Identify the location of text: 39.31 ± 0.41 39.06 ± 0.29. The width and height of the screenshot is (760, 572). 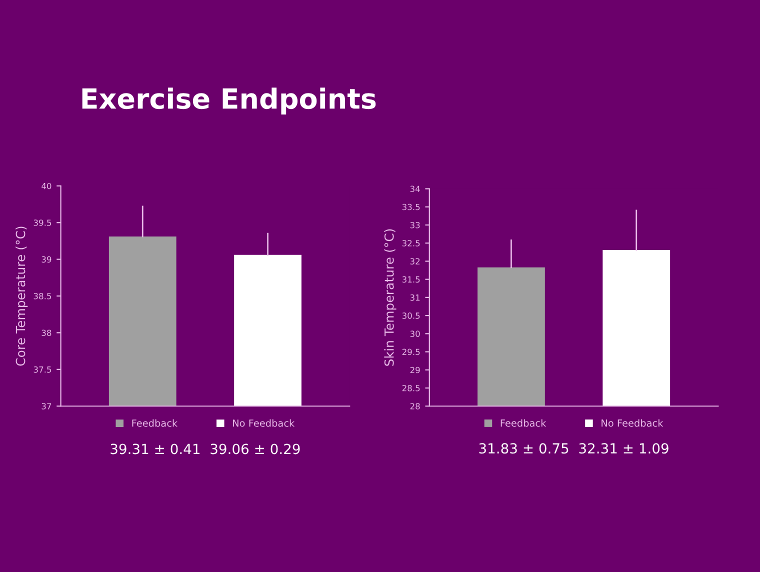
(205, 449).